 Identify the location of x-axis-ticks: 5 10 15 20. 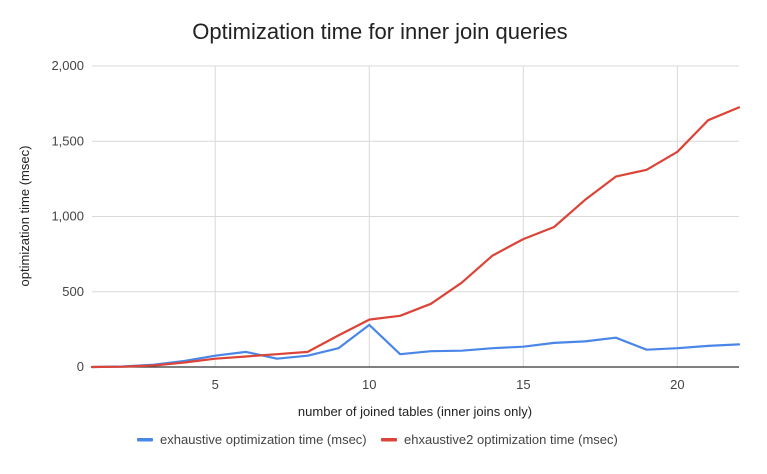
(448, 384).